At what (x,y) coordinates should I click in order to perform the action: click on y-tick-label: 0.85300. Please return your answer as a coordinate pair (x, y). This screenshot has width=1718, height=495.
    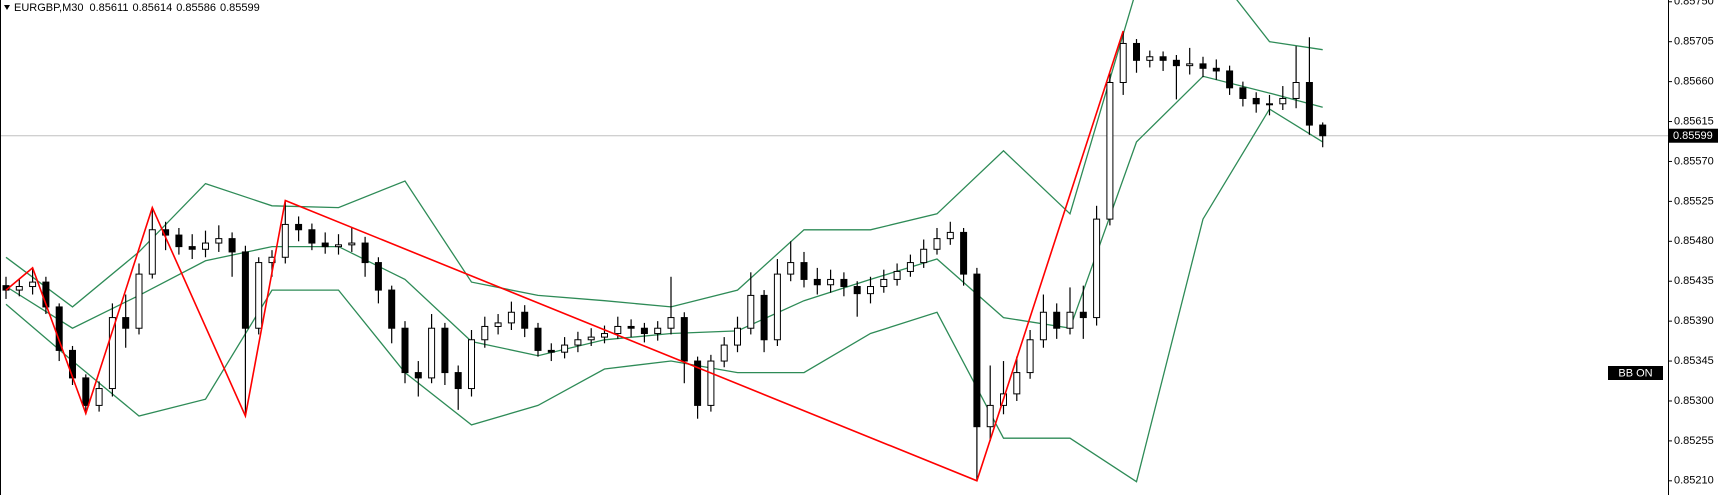
    Looking at the image, I should click on (1694, 401).